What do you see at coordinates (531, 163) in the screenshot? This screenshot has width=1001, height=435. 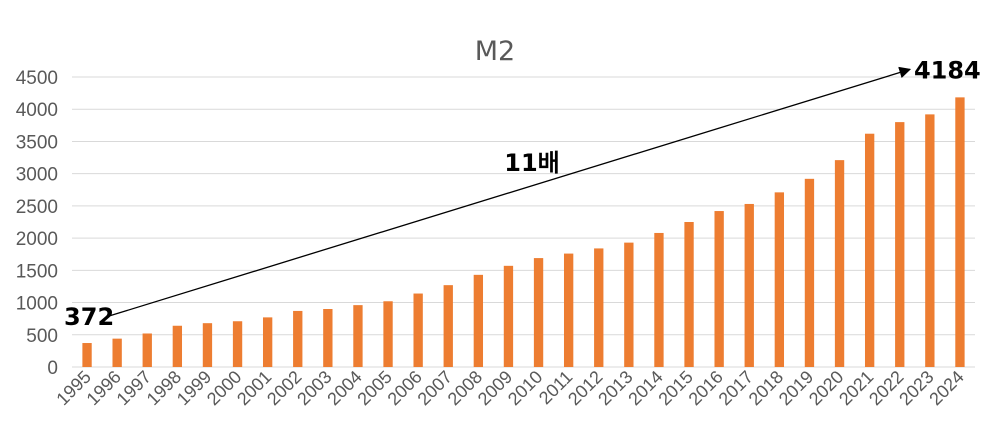 I see `growth-multiple-label: 11배` at bounding box center [531, 163].